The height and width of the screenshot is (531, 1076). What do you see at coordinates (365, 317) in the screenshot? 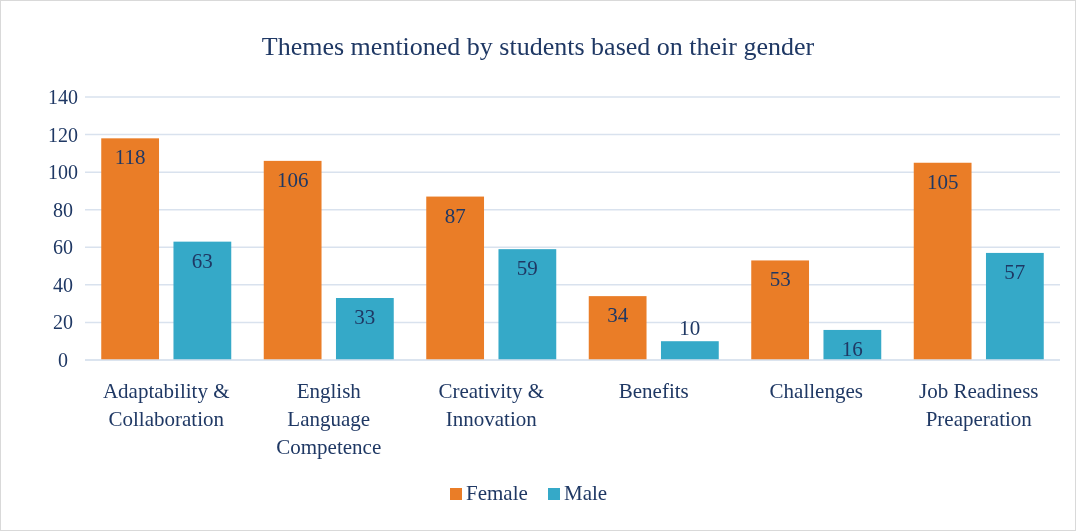
I see `data-label: 33` at bounding box center [365, 317].